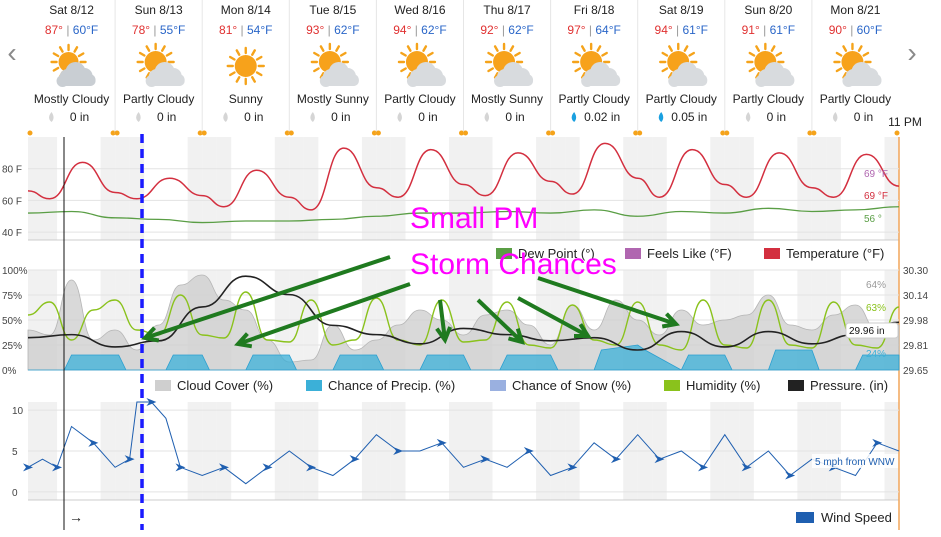 This screenshot has height=537, width=941. Describe the element at coordinates (681, 10) in the screenshot. I see `day-date: Sat 8/19` at that location.